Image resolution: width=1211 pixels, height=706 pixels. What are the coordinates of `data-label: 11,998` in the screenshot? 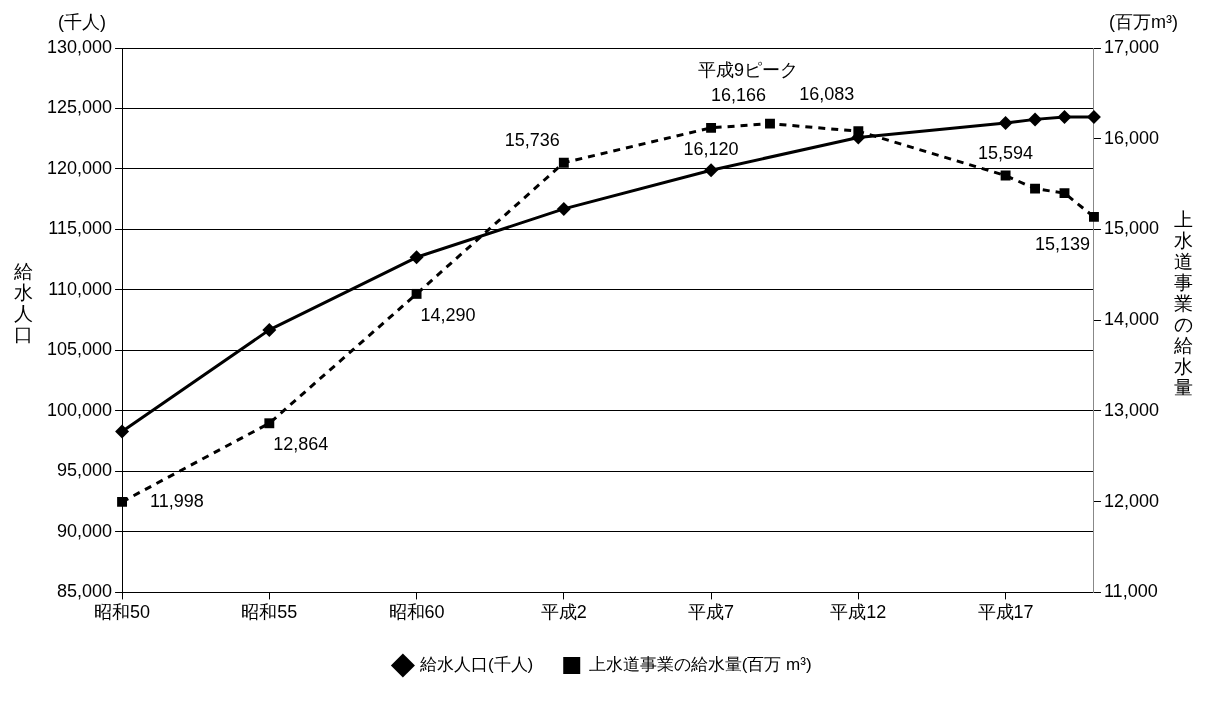 It's located at (177, 500).